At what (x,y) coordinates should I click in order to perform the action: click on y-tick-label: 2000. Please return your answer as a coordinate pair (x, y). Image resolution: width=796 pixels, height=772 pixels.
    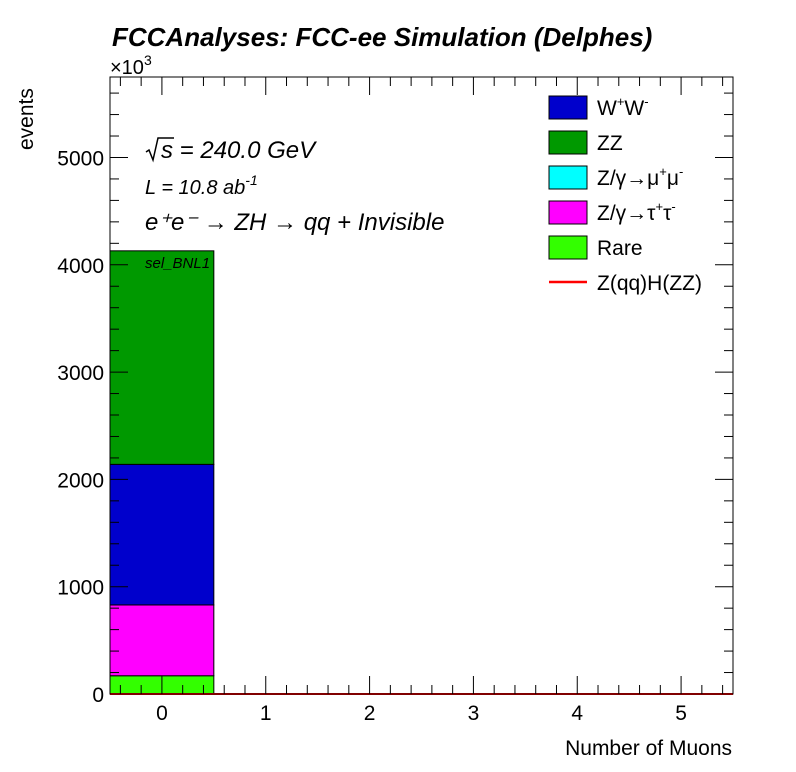
    Looking at the image, I should click on (80, 480).